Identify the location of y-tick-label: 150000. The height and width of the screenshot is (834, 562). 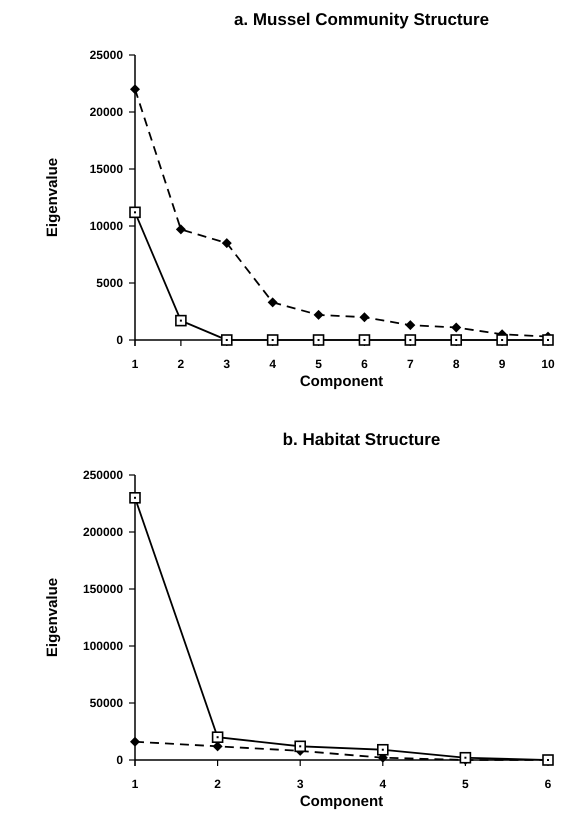
(103, 589).